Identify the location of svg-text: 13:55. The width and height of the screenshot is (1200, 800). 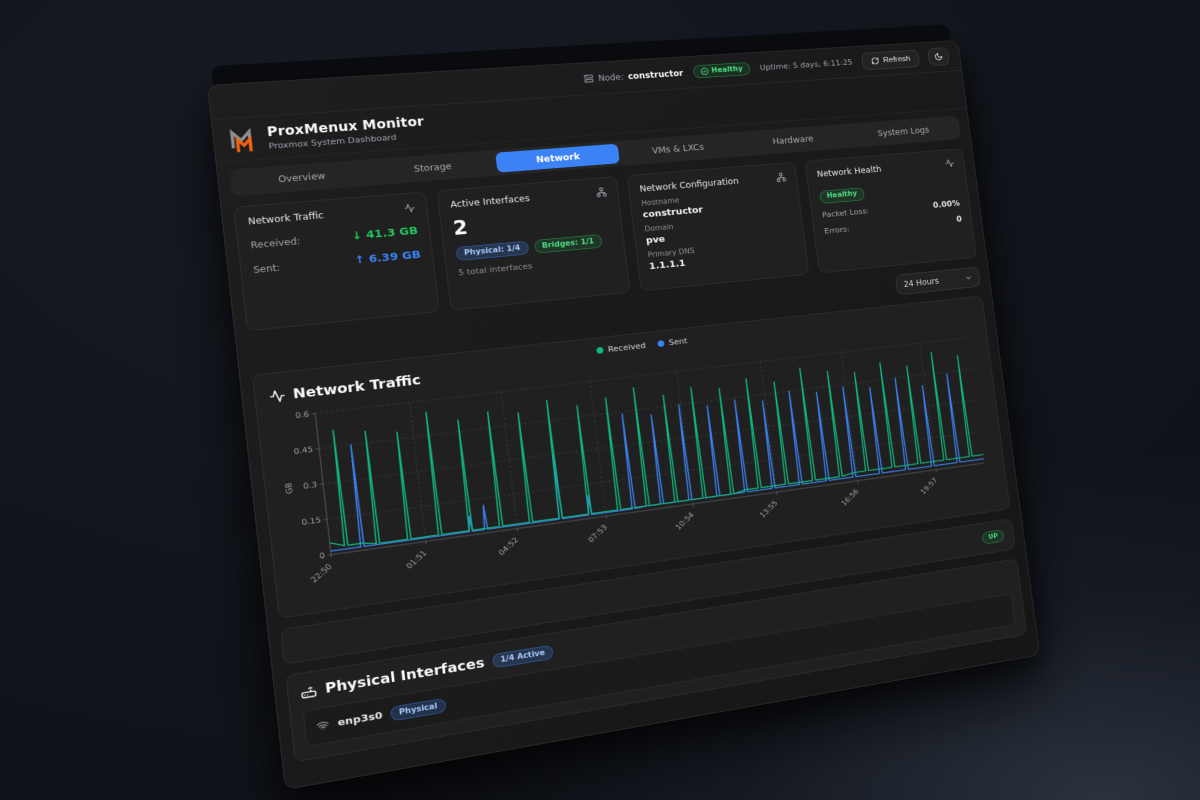
(769, 509).